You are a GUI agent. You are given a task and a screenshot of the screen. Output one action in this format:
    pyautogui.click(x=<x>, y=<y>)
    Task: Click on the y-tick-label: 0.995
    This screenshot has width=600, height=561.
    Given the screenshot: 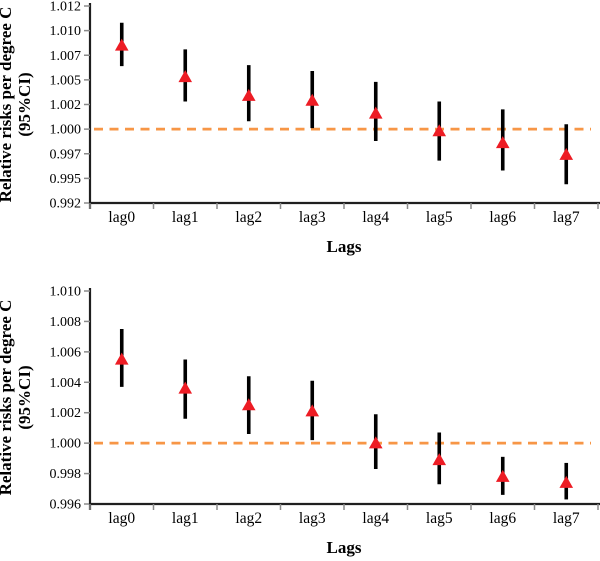 What is the action you would take?
    pyautogui.click(x=66, y=179)
    